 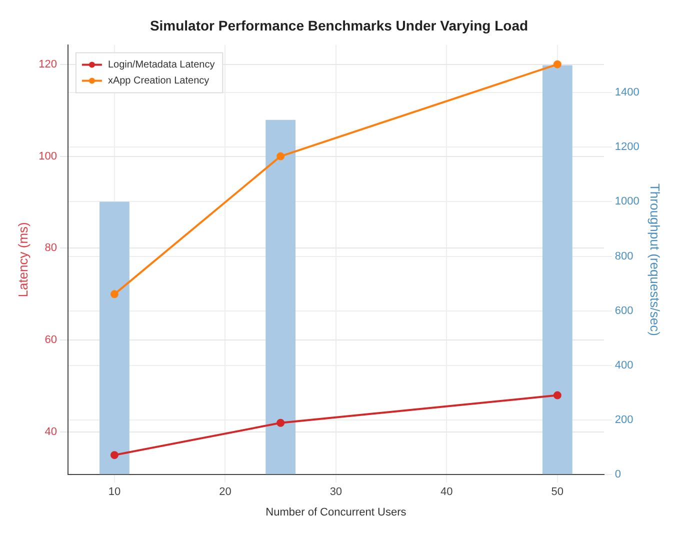 I want to click on chart-title: Simulator Performance Benchmarks Under Varying Load, so click(x=339, y=25).